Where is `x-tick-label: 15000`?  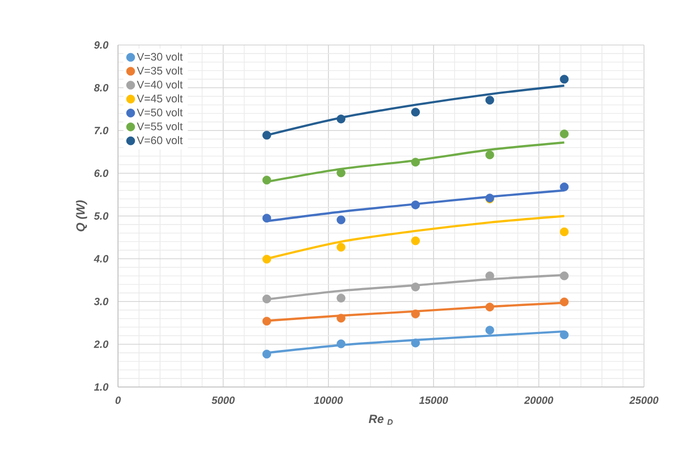
x-tick-label: 15000 is located at coordinates (433, 400).